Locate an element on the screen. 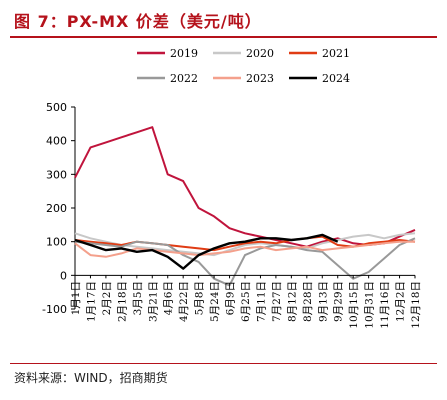 This screenshot has height=400, width=447. legend-label-2020: 2020 is located at coordinates (260, 53).